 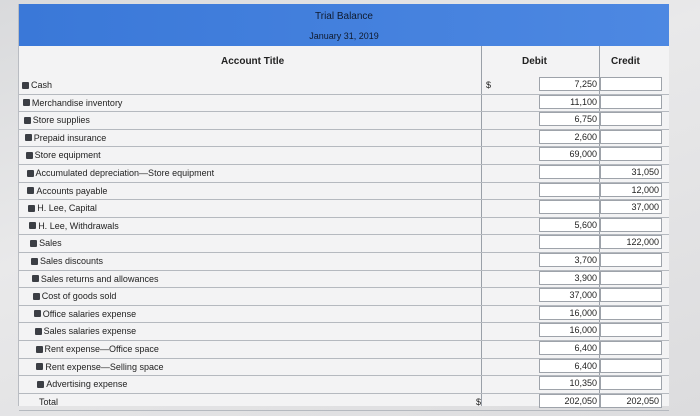 What do you see at coordinates (62, 208) in the screenshot?
I see `account-select: H. Lee, Capital` at bounding box center [62, 208].